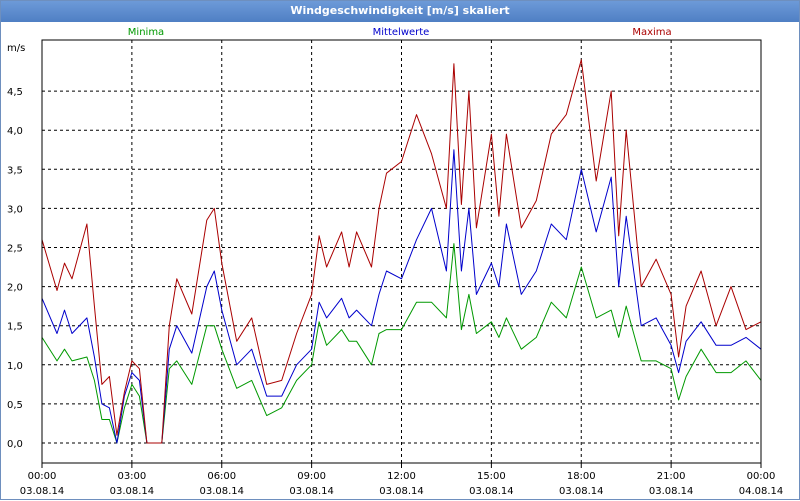 This screenshot has height=501, width=800. What do you see at coordinates (131, 476) in the screenshot?
I see `x-tick-time: 03:00` at bounding box center [131, 476].